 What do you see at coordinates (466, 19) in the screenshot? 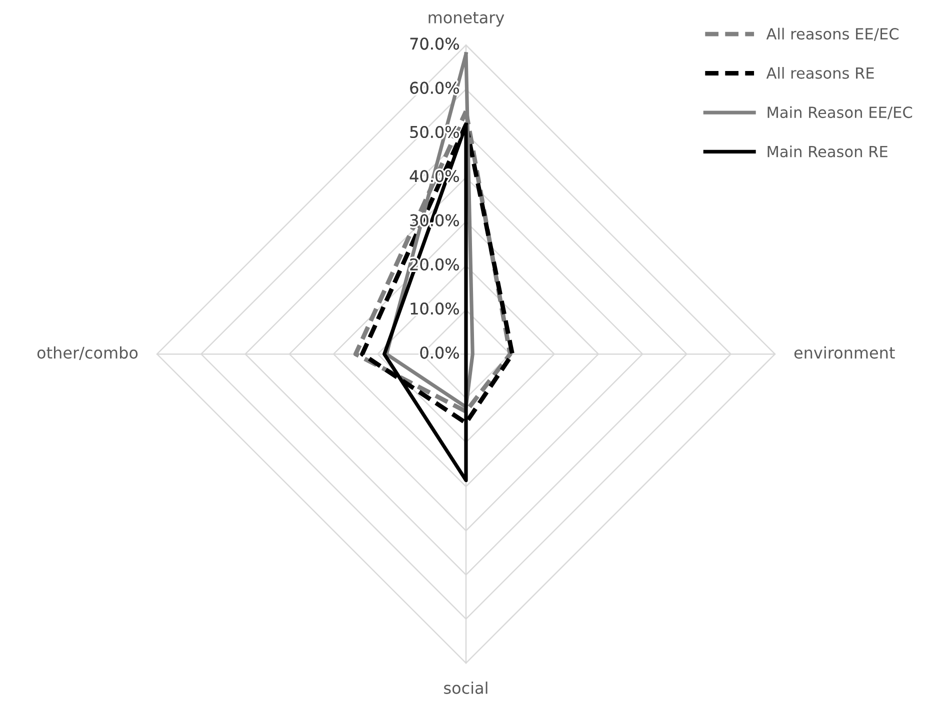
I see `spoke-label: monetary` at bounding box center [466, 19].